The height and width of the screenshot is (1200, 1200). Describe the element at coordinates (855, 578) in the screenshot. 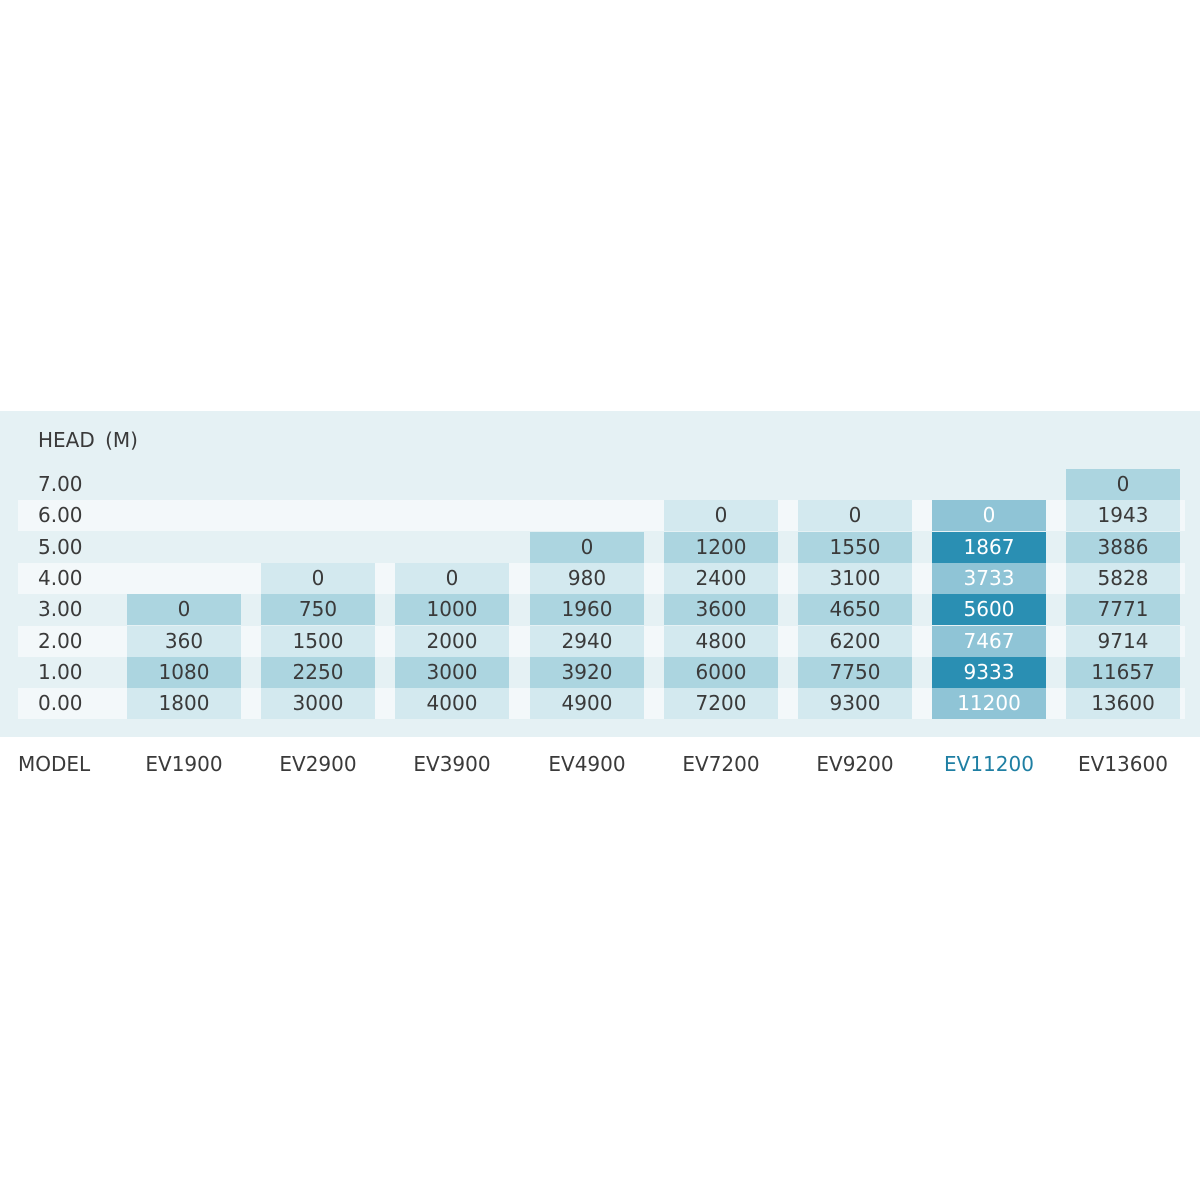

I see `flow-cell: 3100` at that location.